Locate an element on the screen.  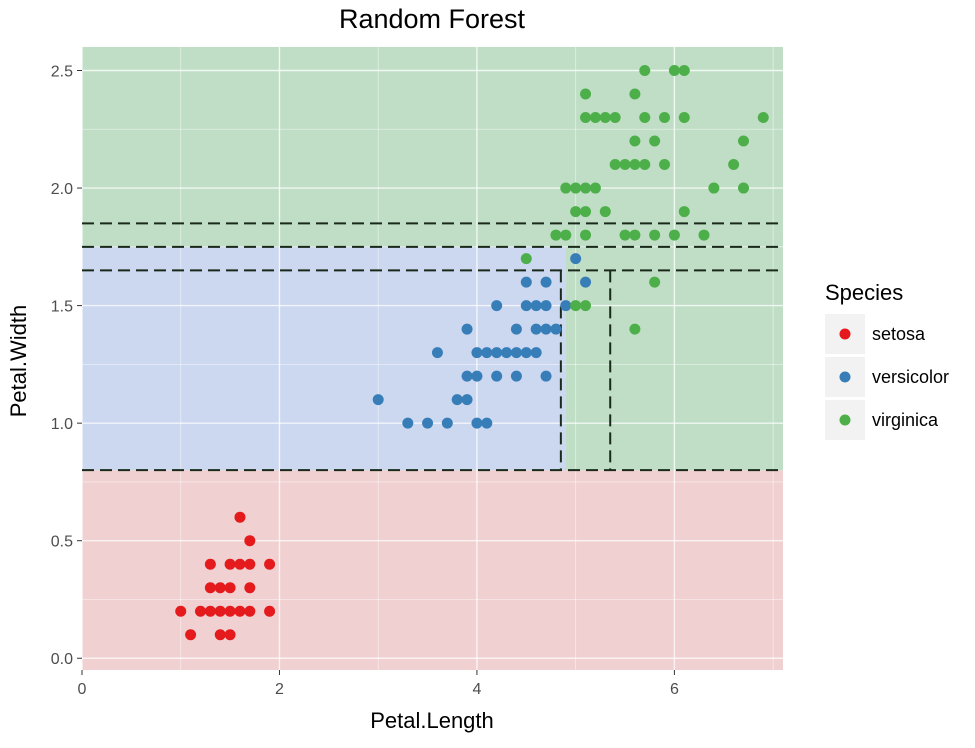
legend: Species setosa versicolor virginica is located at coordinates (887, 360).